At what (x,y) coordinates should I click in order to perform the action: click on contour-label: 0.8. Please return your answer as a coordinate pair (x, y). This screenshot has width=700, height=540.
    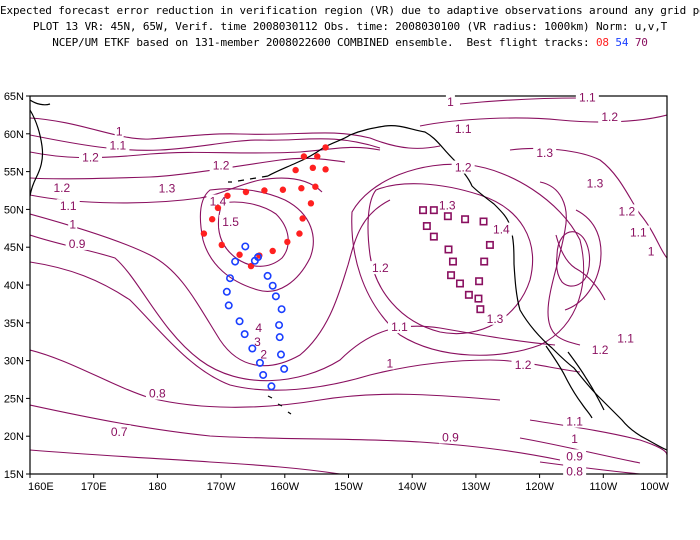
    Looking at the image, I should click on (574, 471).